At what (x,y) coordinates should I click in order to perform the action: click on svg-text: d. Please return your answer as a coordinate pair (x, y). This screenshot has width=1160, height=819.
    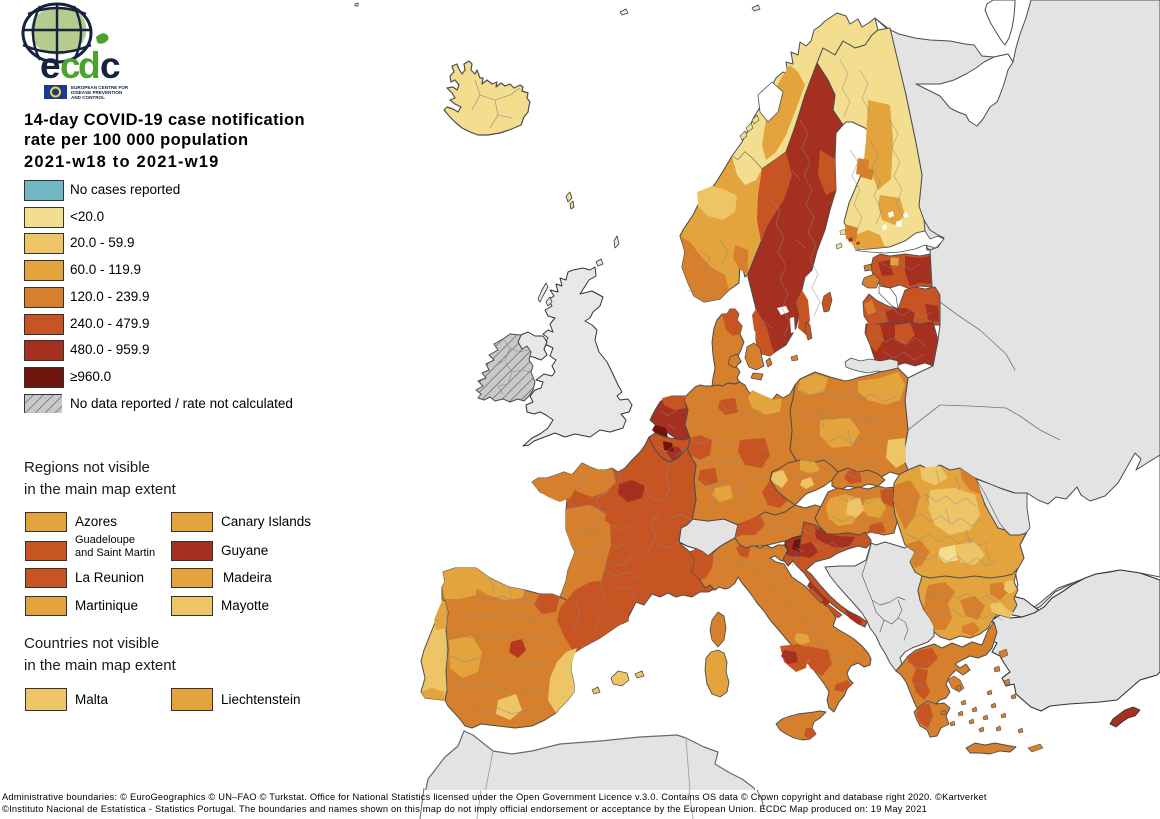
    Looking at the image, I should click on (89, 65).